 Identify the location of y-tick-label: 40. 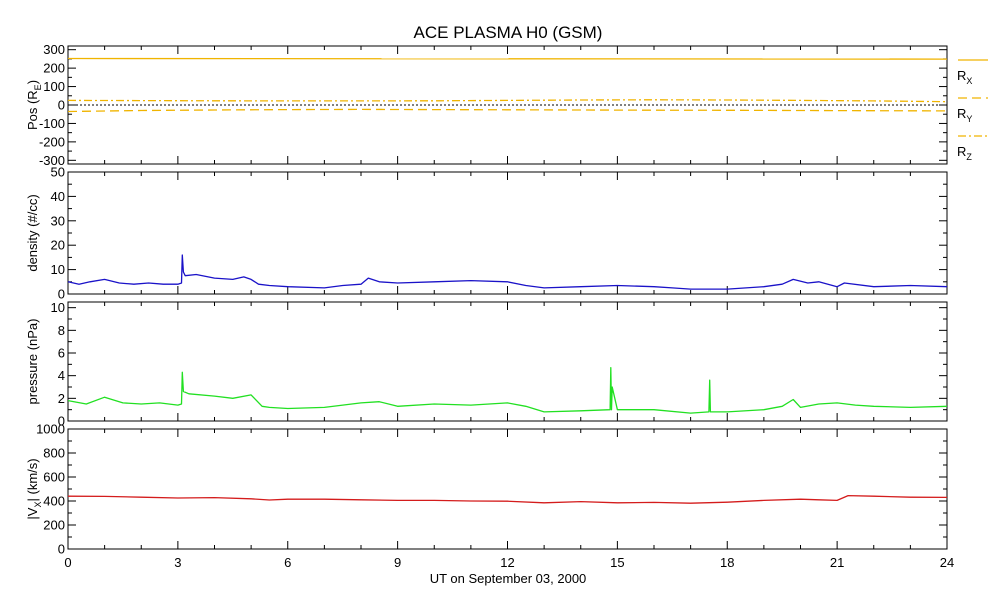
(58, 196).